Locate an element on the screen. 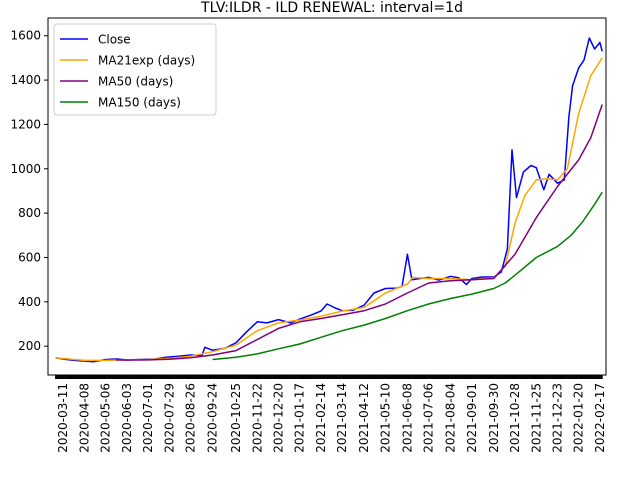  x-tick-label: 2020-12-20 is located at coordinates (278, 418).